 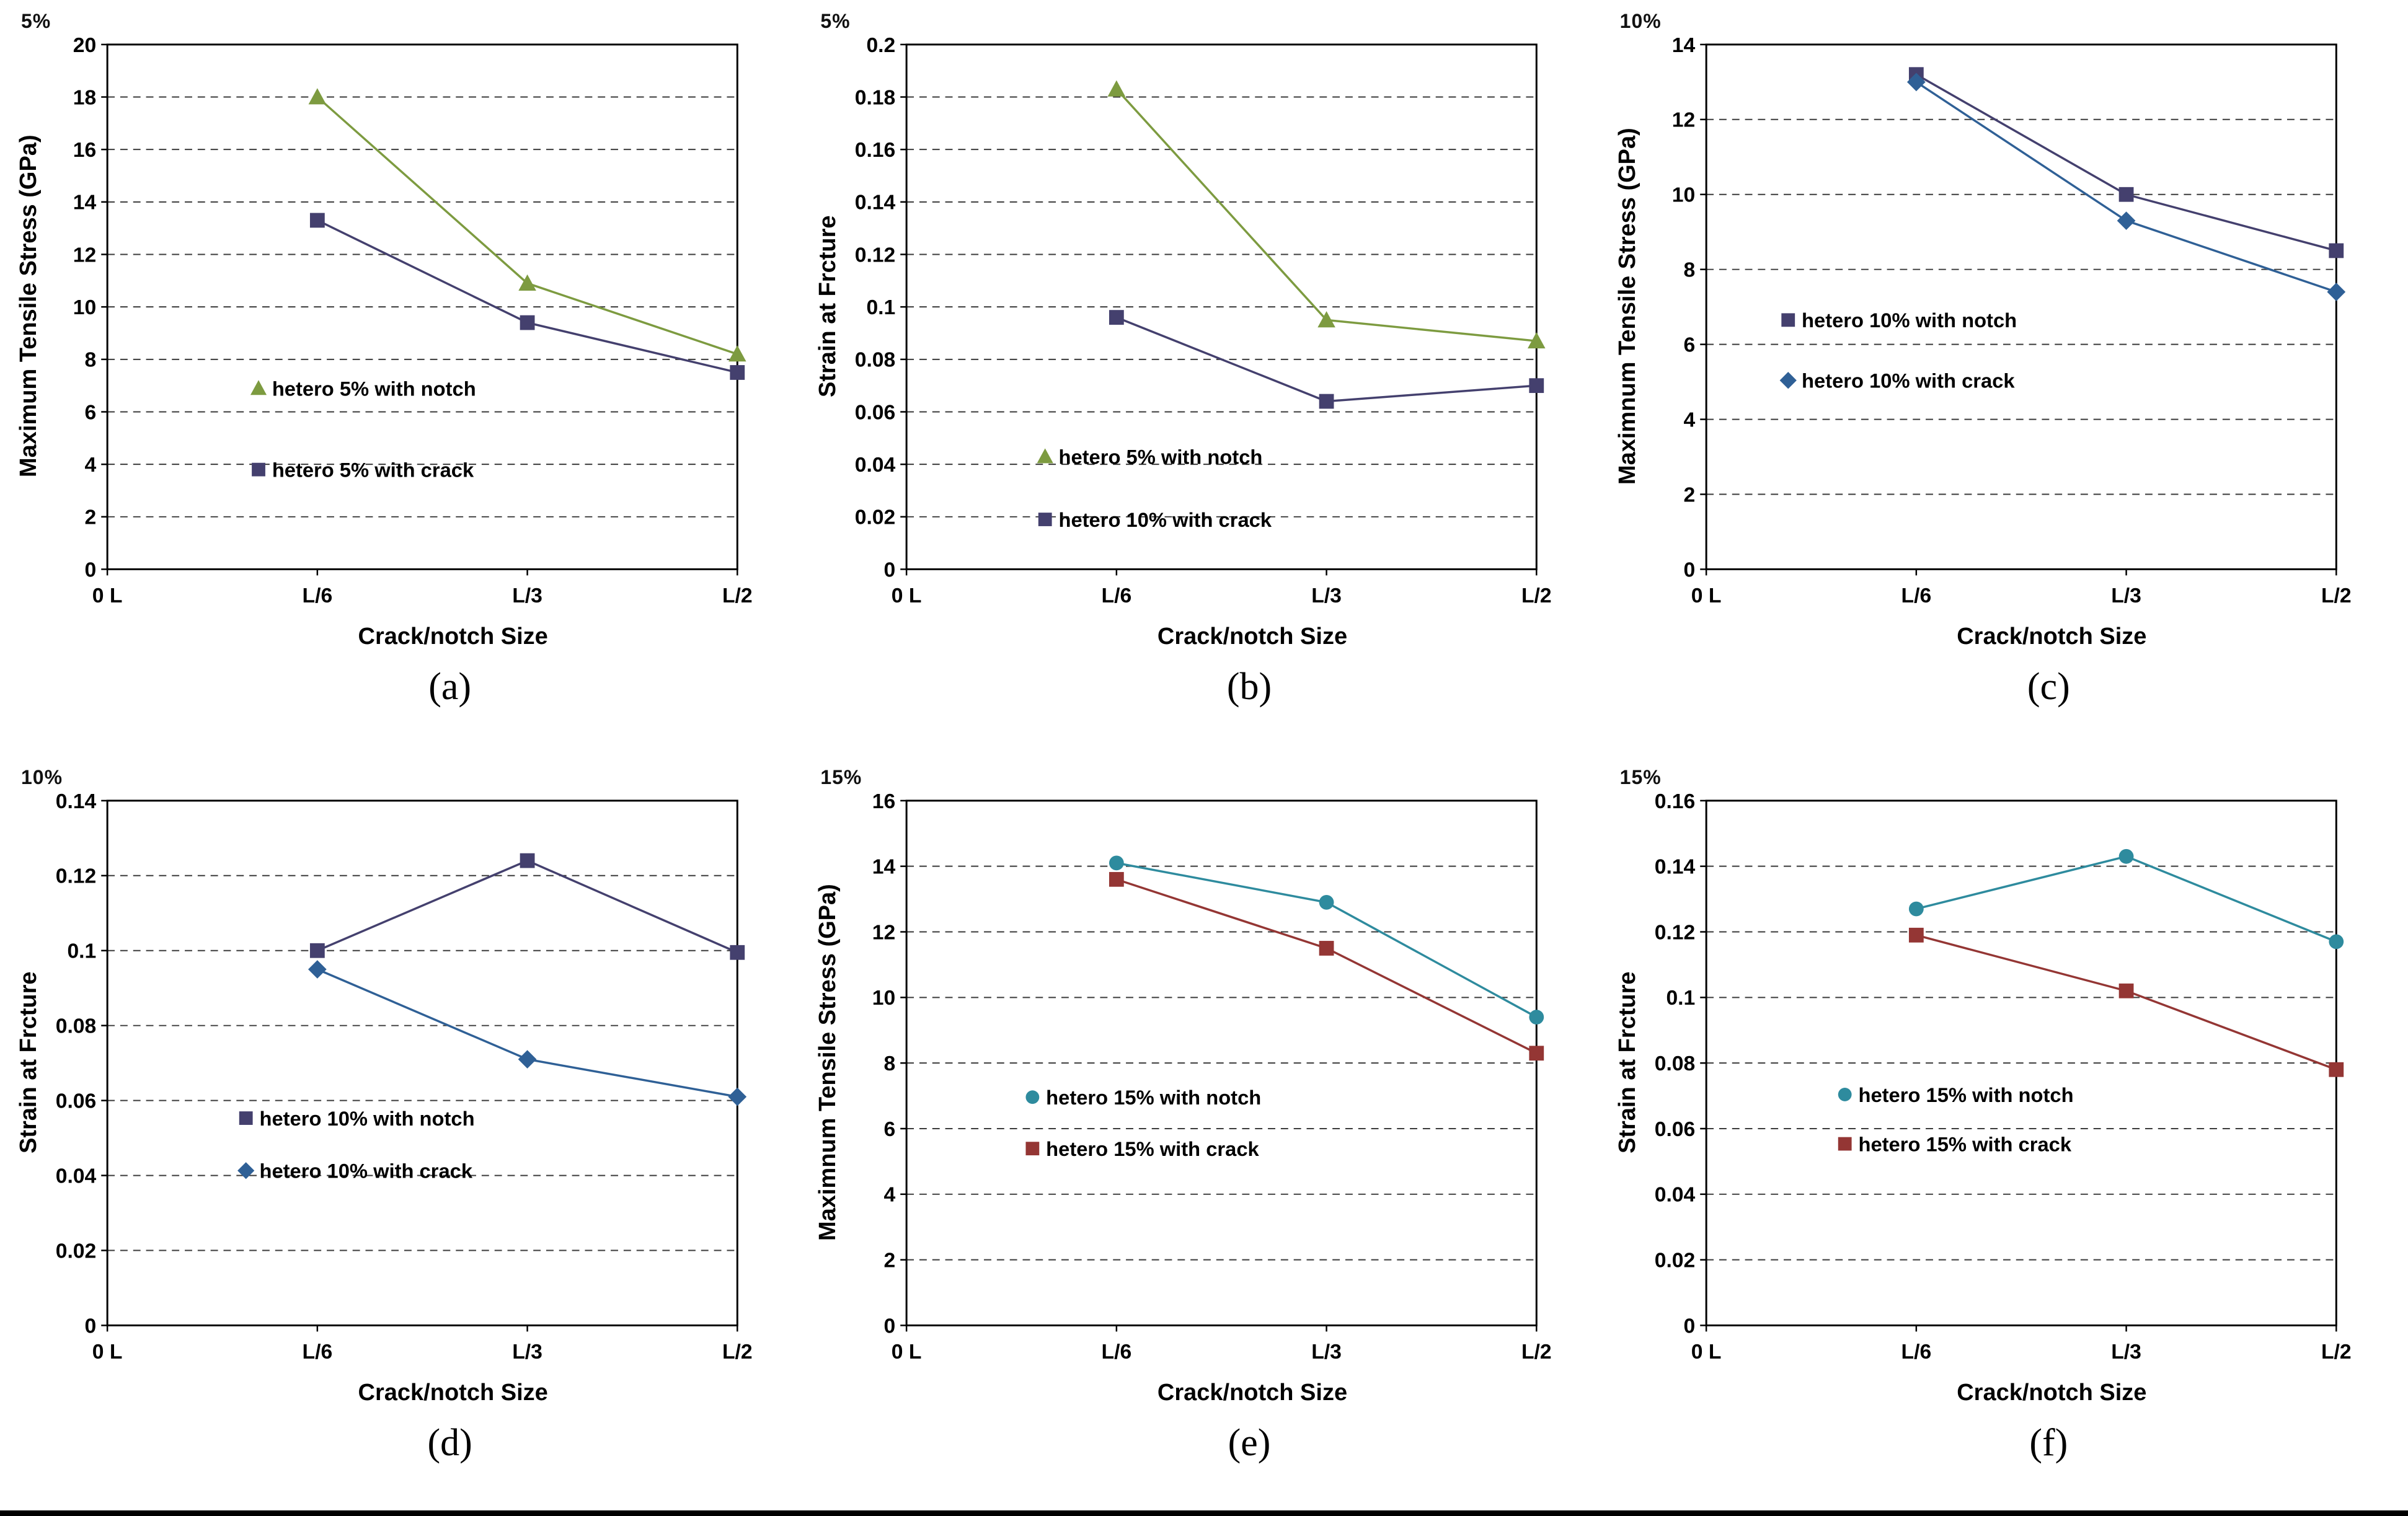 I want to click on heterogeneity-label-a: 5%, so click(x=36, y=21).